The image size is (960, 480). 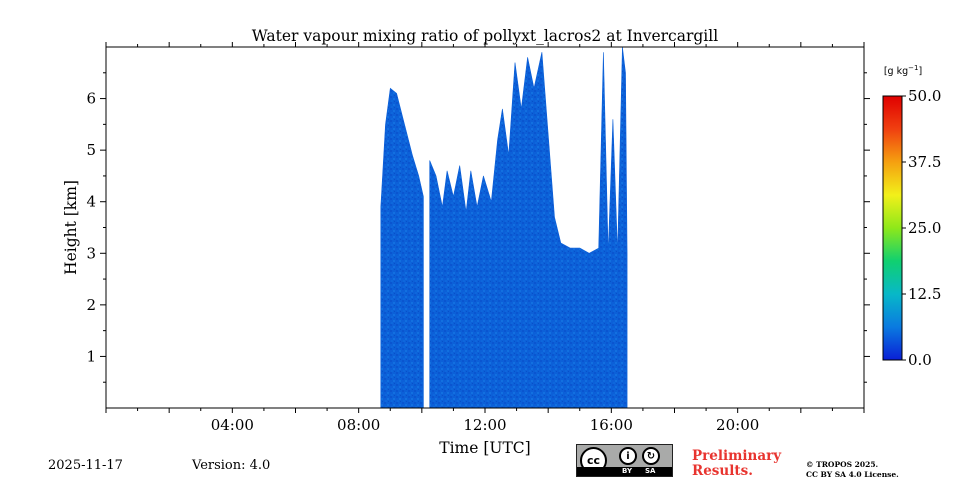 I want to click on colorbar-tick-label: 25.0, so click(x=924, y=228).